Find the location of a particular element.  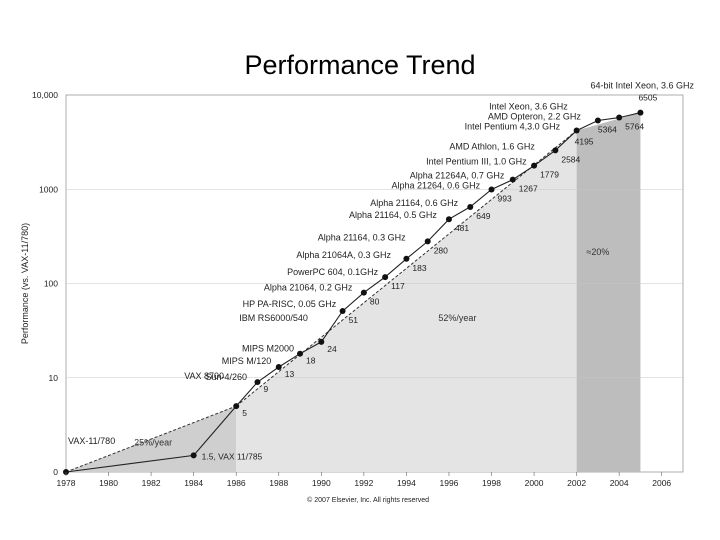

point-value-label: 1.5, VAX 11/785 is located at coordinates (232, 456).